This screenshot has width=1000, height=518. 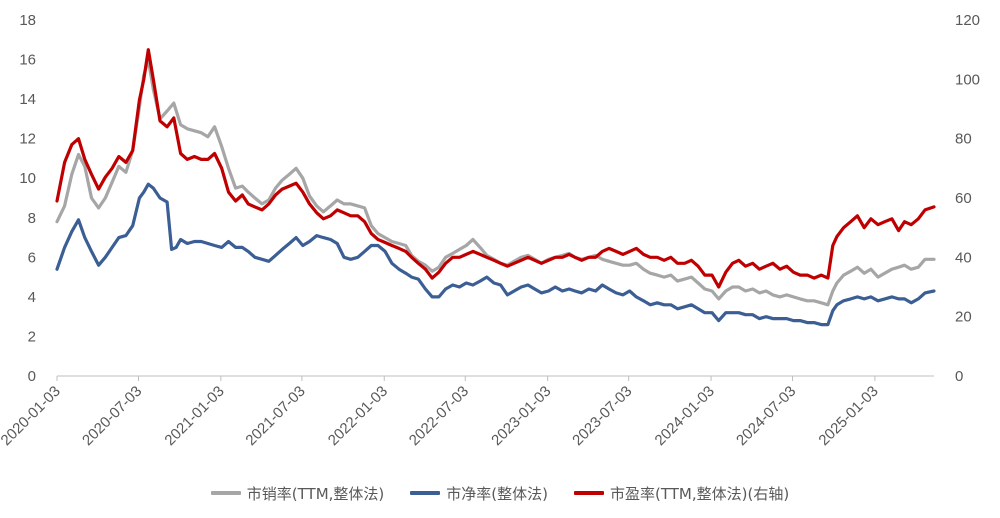 What do you see at coordinates (225, 493) in the screenshot?
I see `legend-swatch-ps` at bounding box center [225, 493].